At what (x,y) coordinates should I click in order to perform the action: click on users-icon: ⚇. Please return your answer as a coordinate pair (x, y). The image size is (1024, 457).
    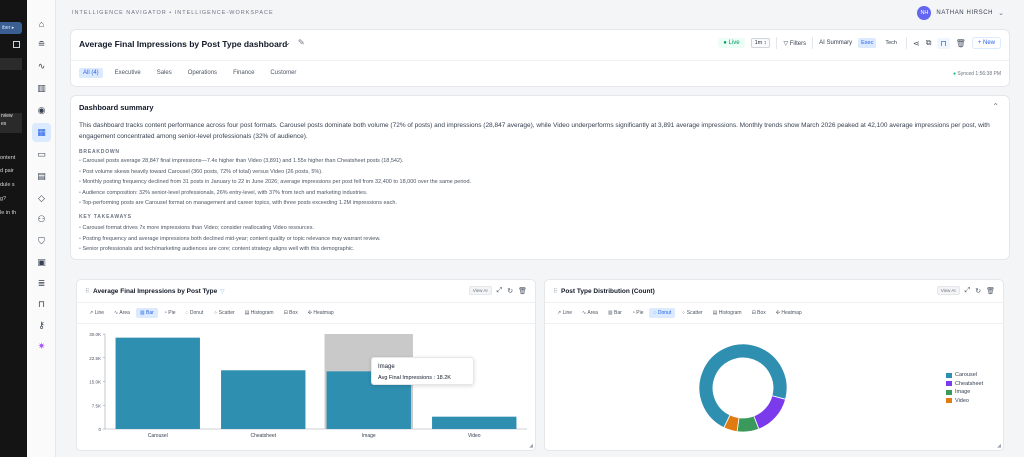
    Looking at the image, I should click on (41, 219).